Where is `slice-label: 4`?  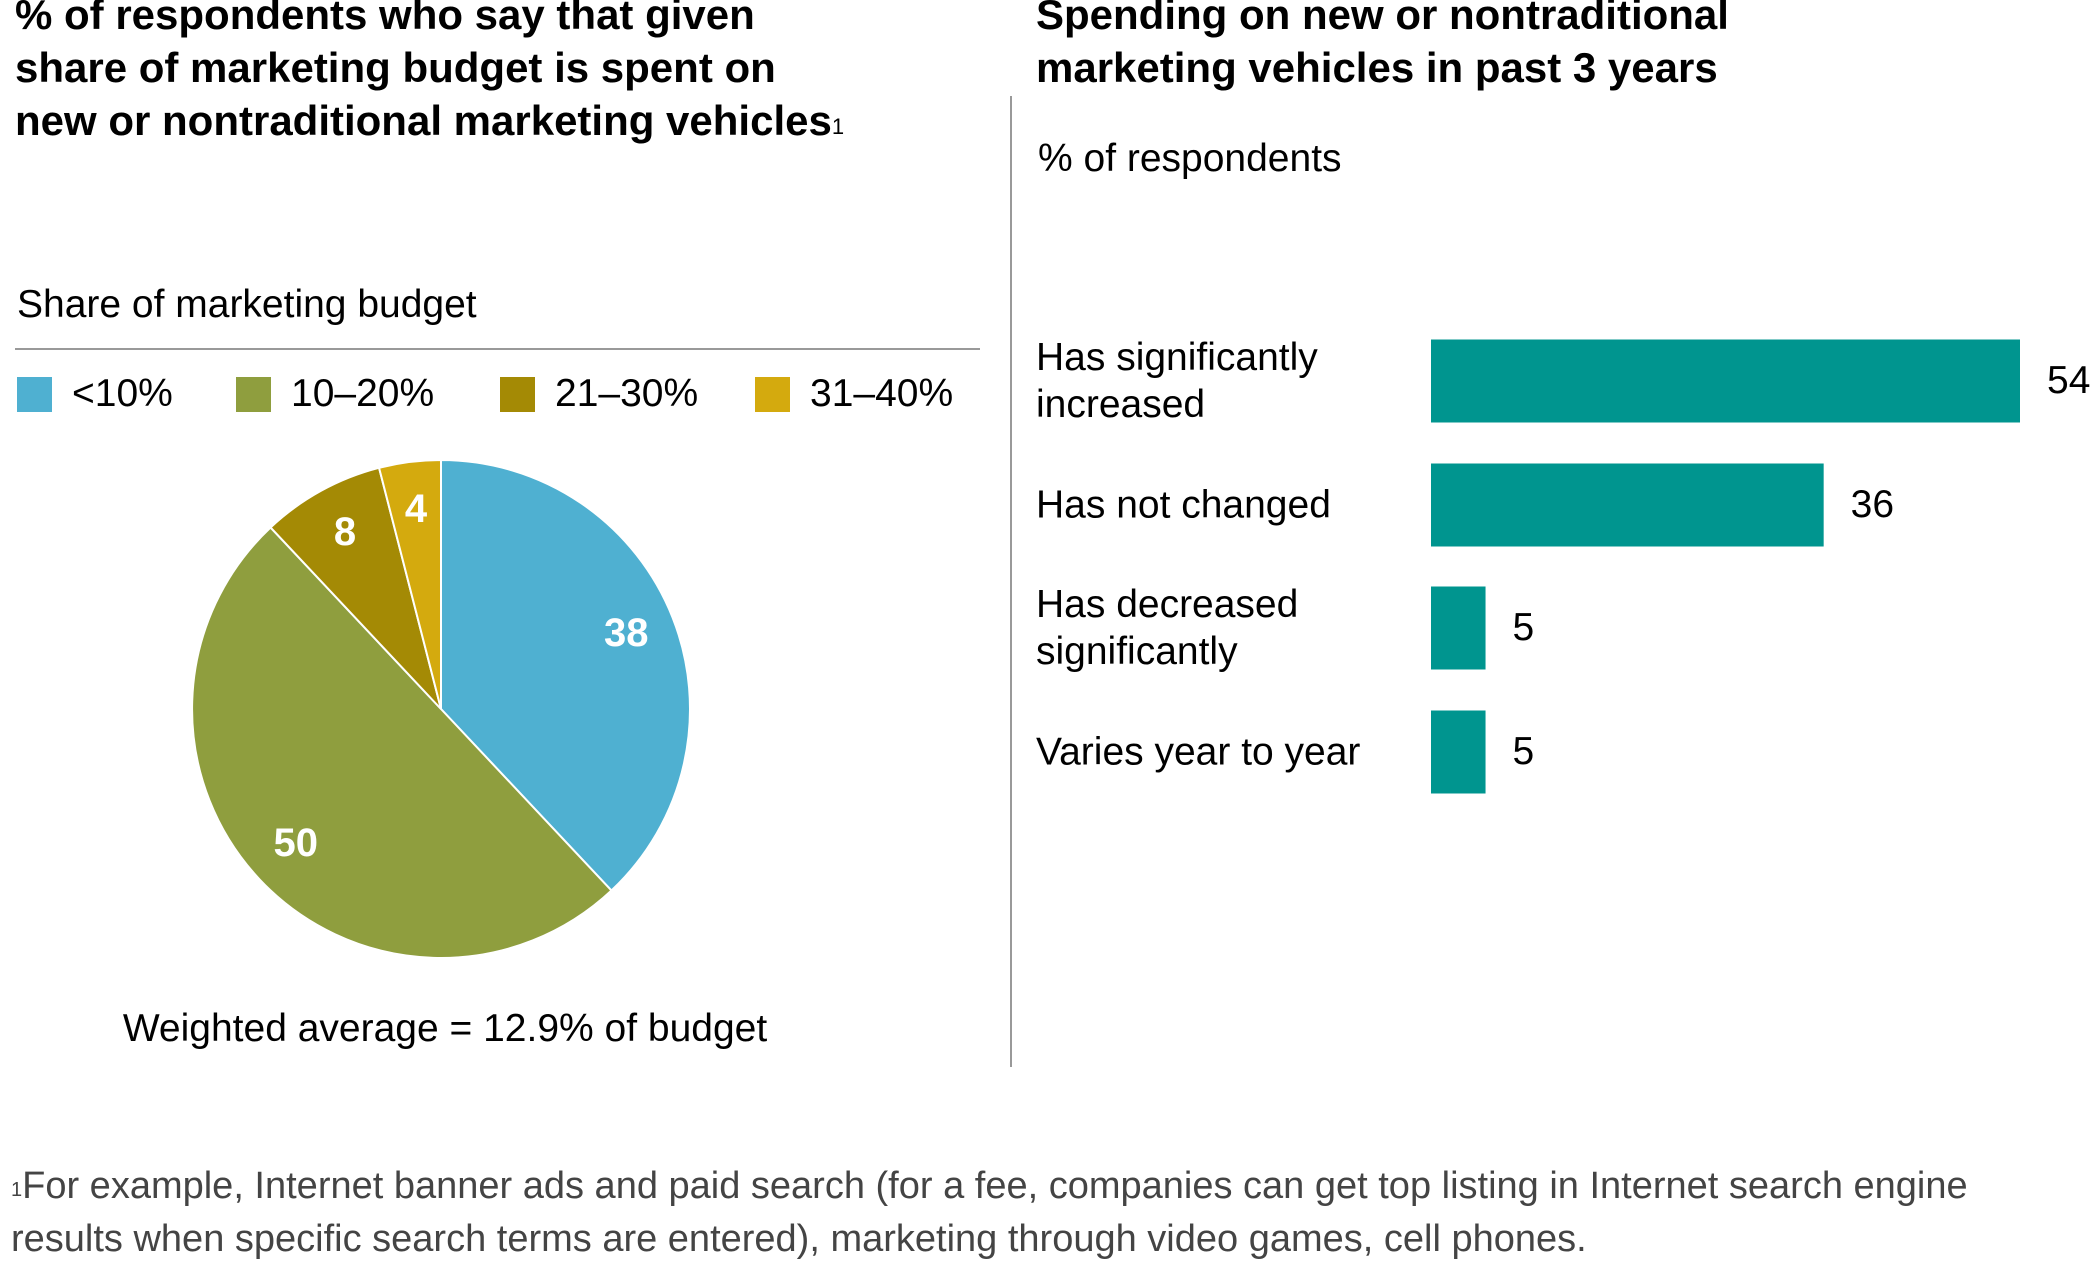 slice-label: 4 is located at coordinates (416, 509).